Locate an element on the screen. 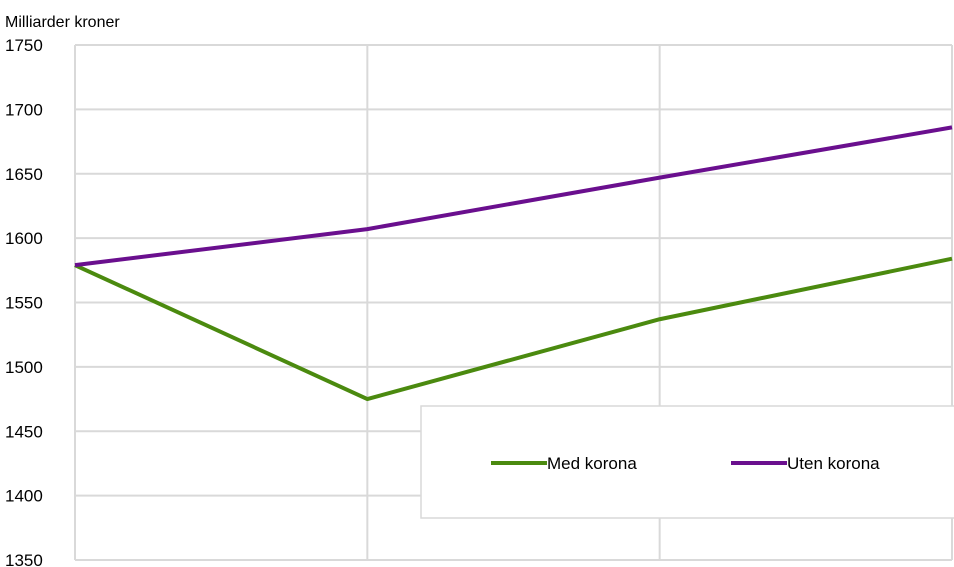 The image size is (954, 567). y-tick-label: 1350 is located at coordinates (24, 559).